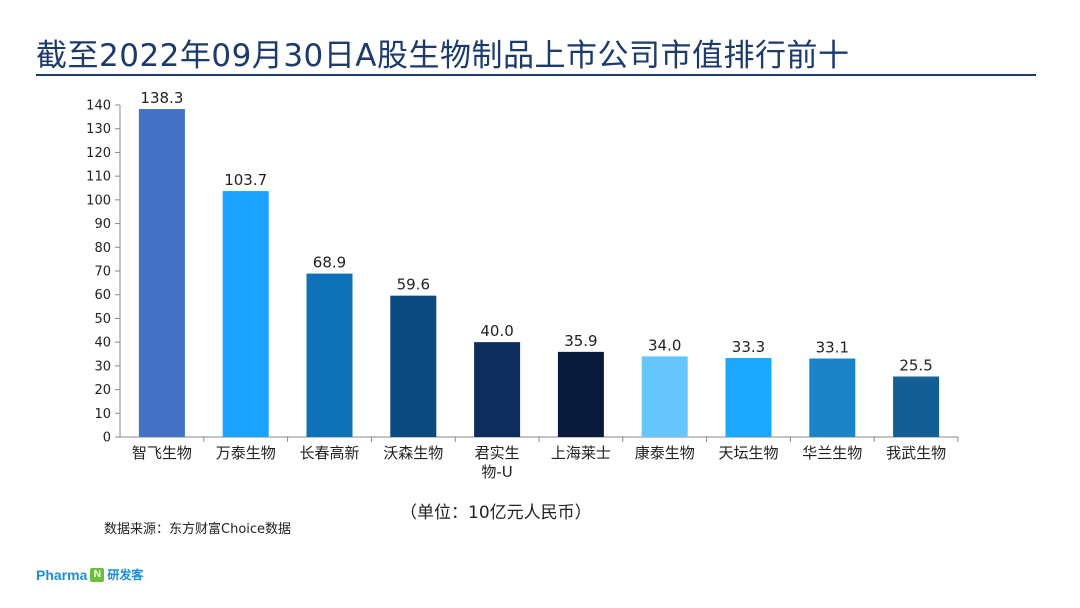 Image resolution: width=1080 pixels, height=608 pixels. What do you see at coordinates (162, 453) in the screenshot?
I see `x-category-label: 智飞生物` at bounding box center [162, 453].